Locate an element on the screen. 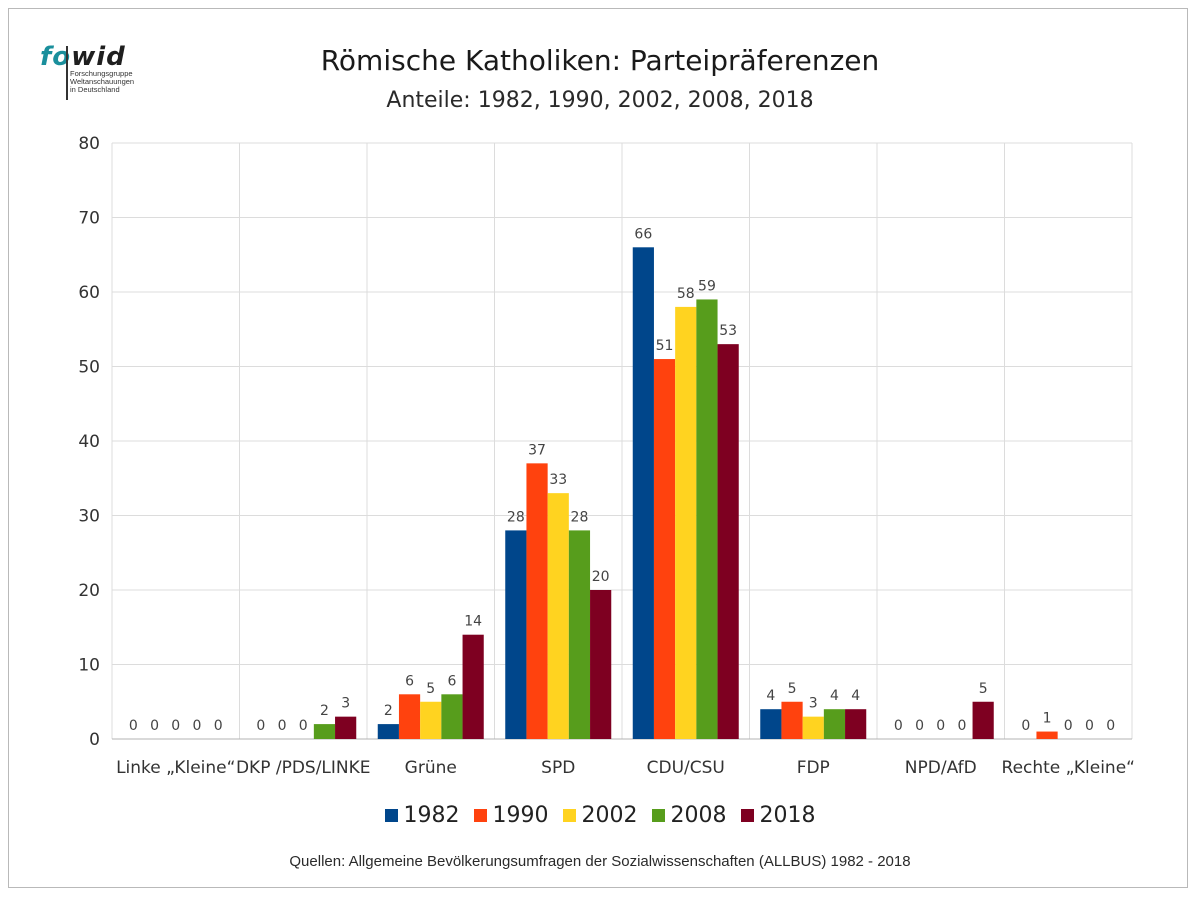 Image resolution: width=1200 pixels, height=898 pixels. y-tick-label: 50 is located at coordinates (89, 368).